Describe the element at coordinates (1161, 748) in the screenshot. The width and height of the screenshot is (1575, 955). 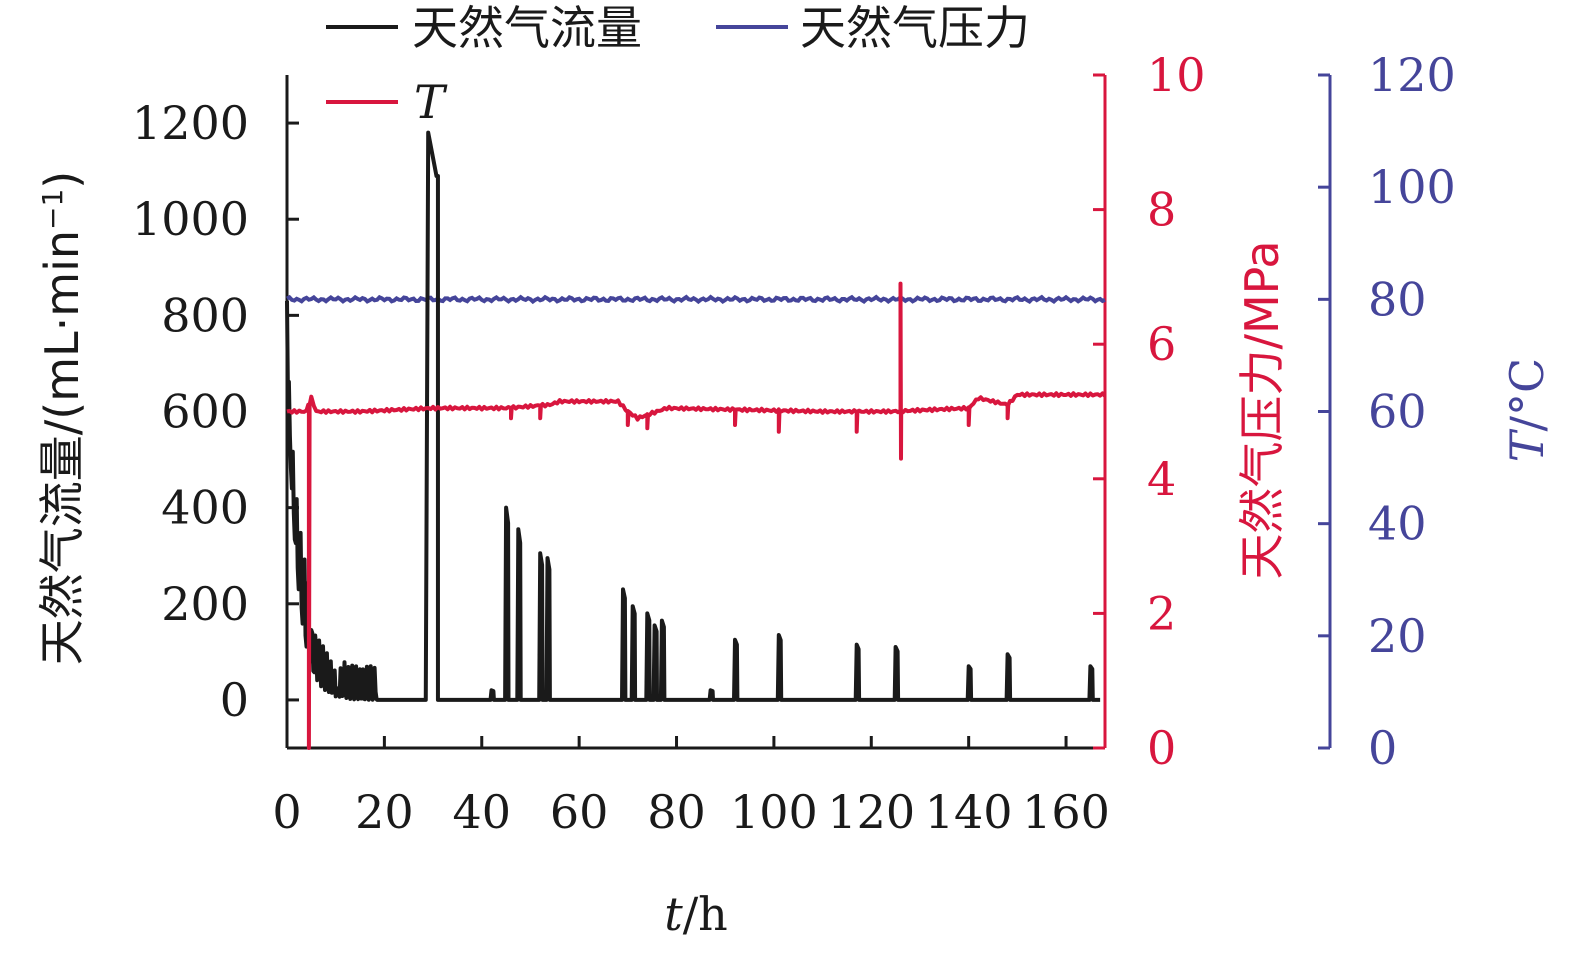
I see `y-right1-tick-label: 0` at that location.